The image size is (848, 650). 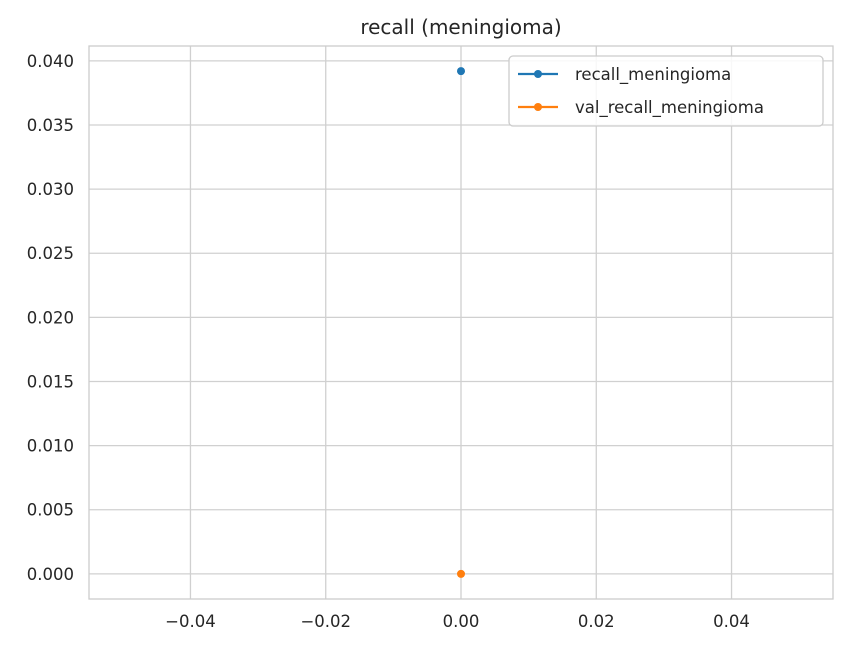 What do you see at coordinates (50, 125) in the screenshot?
I see `y-tick-label: 0.035` at bounding box center [50, 125].